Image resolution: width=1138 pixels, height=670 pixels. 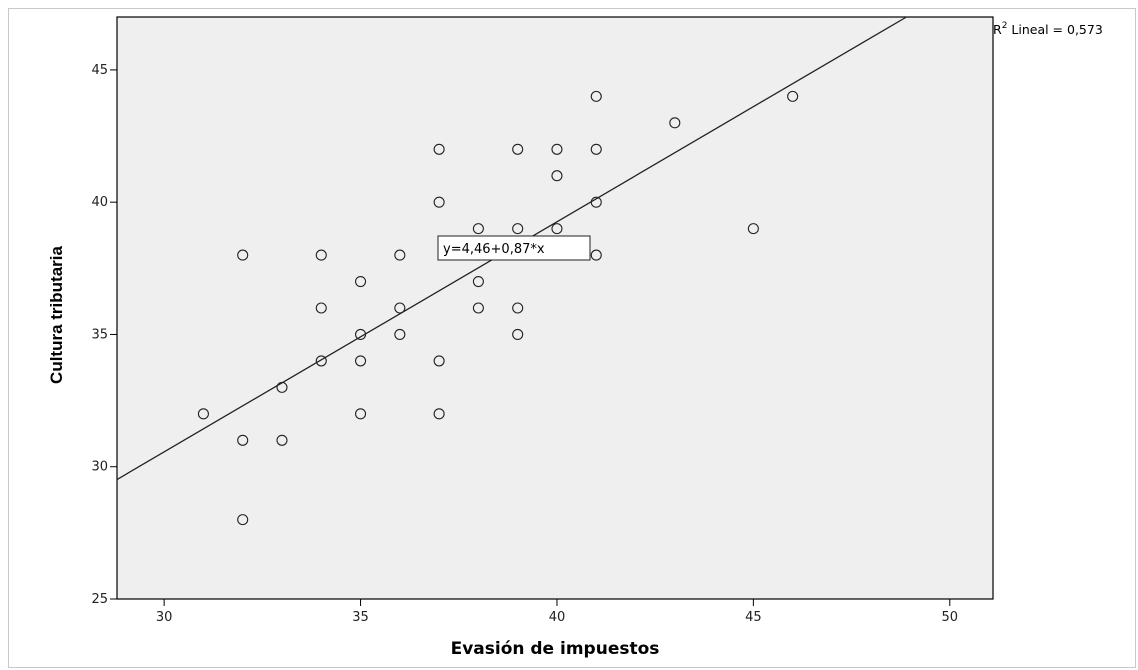 I want to click on y-tick-label: 45, so click(x=99, y=70).